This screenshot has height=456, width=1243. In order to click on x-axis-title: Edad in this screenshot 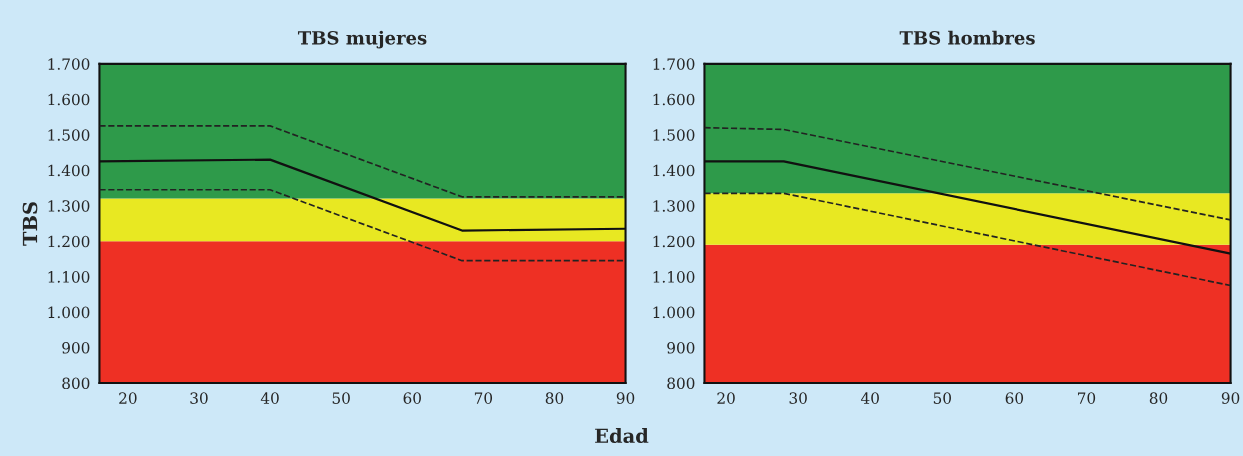, I will do `click(622, 436)`.